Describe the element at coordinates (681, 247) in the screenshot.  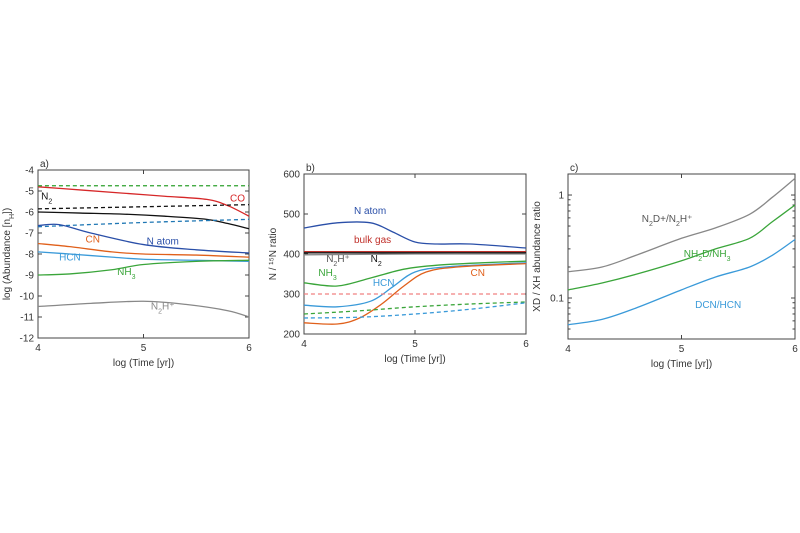
I see `series-line-nh2d-nh3` at that location.